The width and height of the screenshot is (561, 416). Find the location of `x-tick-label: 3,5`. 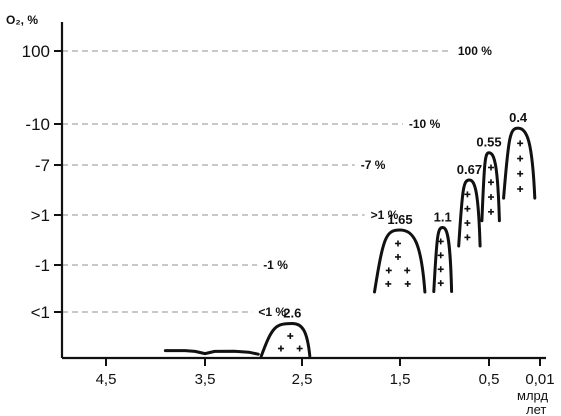

x-tick-label: 3,5 is located at coordinates (205, 379).